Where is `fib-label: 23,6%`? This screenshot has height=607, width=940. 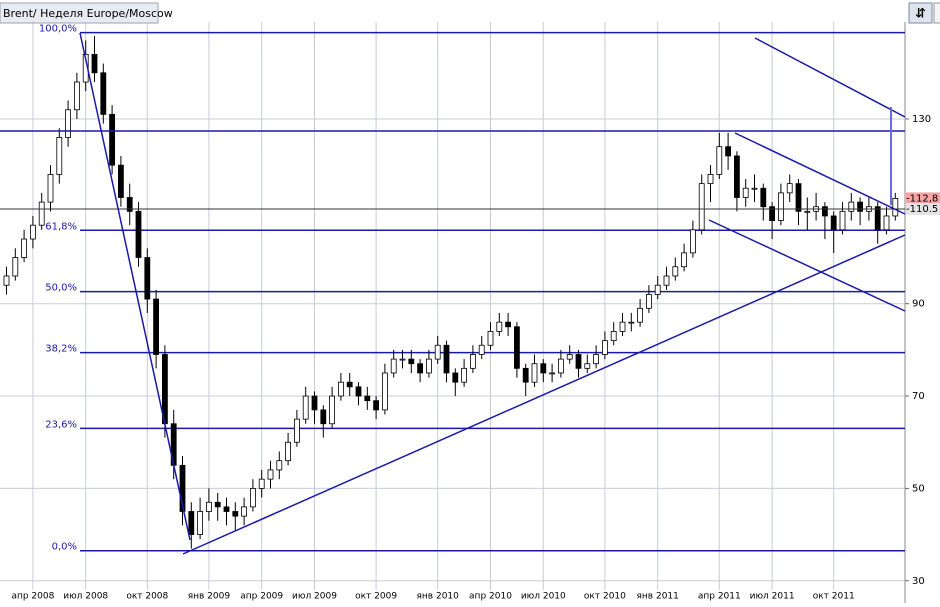 fib-label: 23,6% is located at coordinates (61, 424).